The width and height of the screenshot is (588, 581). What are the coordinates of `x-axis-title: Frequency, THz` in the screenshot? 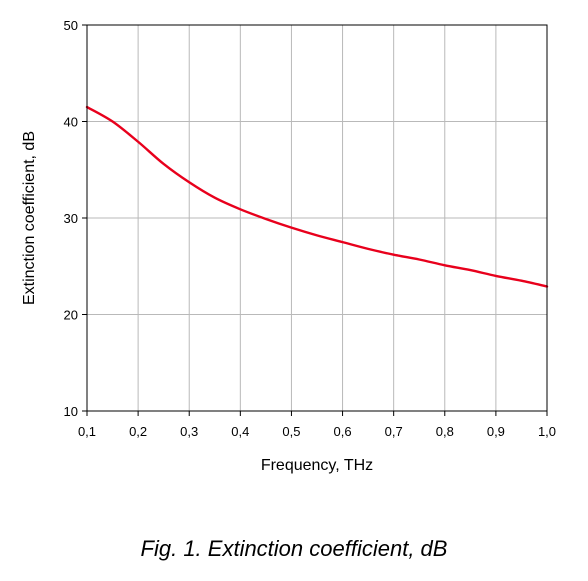 It's located at (317, 465).